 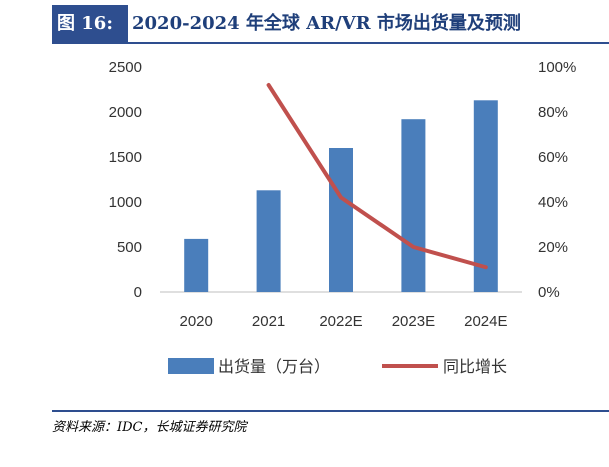 I want to click on y-right-tick-label: 0%, so click(x=549, y=292).